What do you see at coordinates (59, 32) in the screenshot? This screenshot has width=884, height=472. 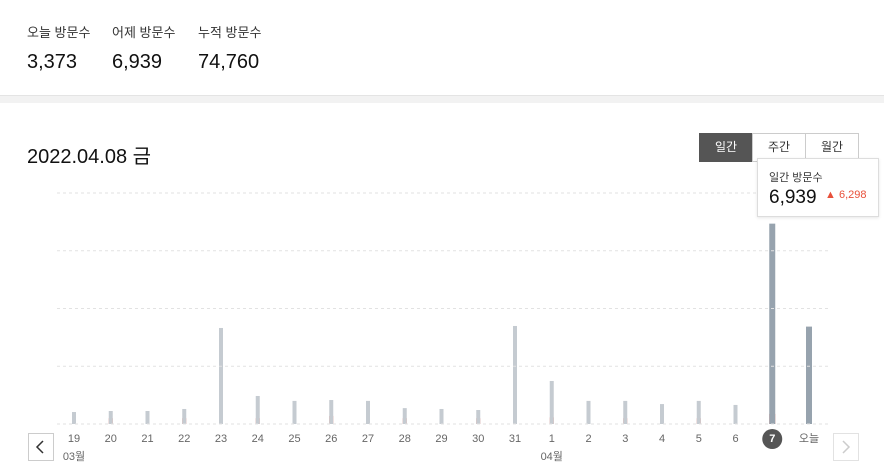 I see `stat-label: 오늘 방문수` at bounding box center [59, 32].